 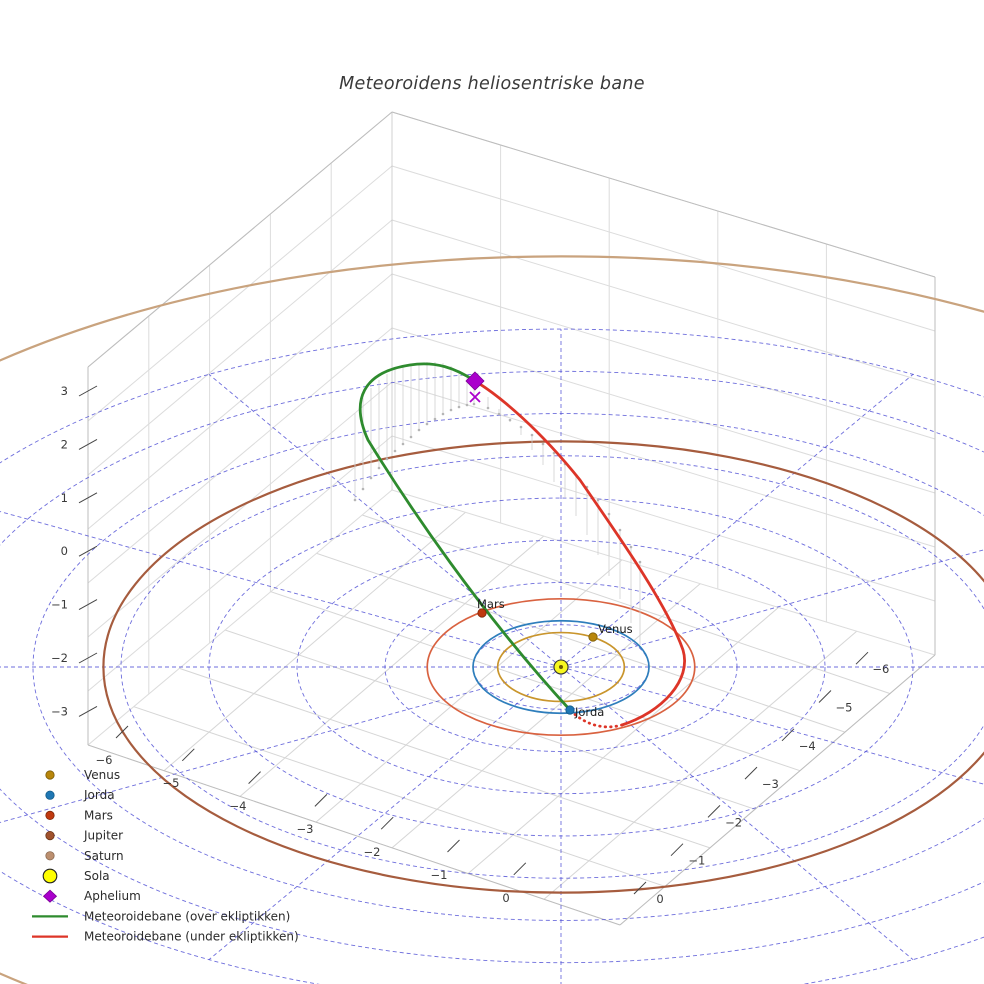 What do you see at coordinates (491, 604) in the screenshot?
I see `planet-label-mars: Mars` at bounding box center [491, 604].